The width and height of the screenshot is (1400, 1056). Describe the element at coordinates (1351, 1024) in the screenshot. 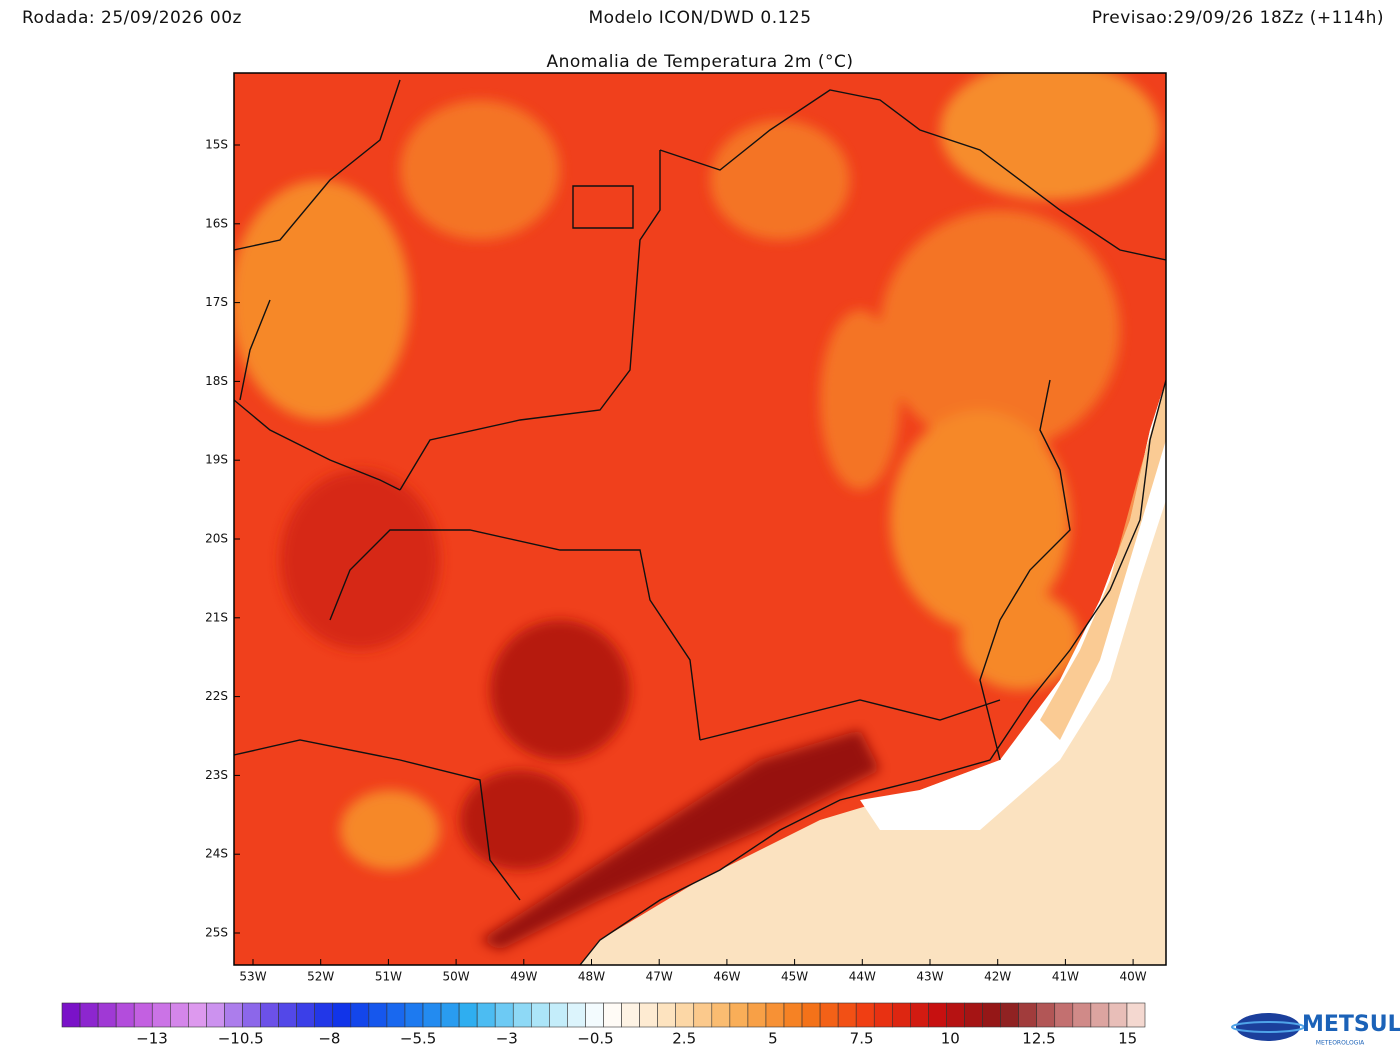

I see `logo-text: METSUL` at that location.